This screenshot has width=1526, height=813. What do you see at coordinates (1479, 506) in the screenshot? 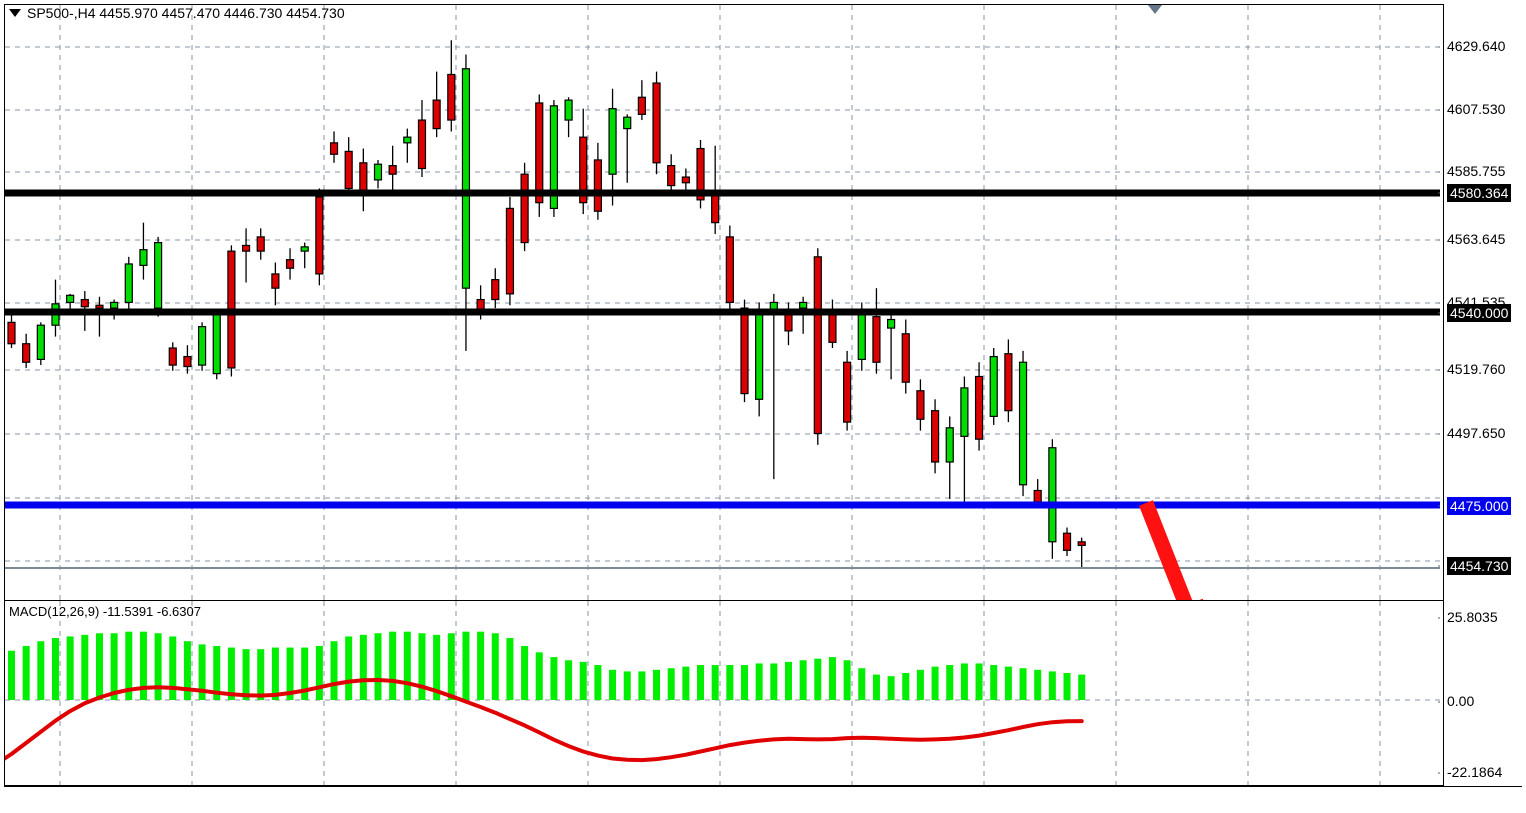
I see `price-label-highlight: 4475.000` at bounding box center [1479, 506].